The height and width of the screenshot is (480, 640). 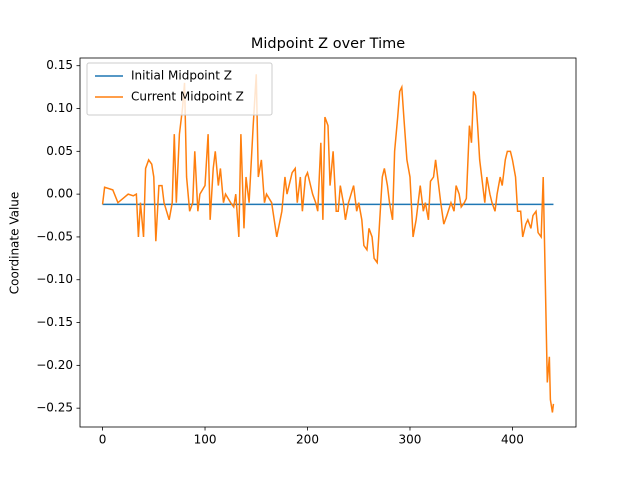 What do you see at coordinates (512, 440) in the screenshot?
I see `x-tick-label: 400` at bounding box center [512, 440].